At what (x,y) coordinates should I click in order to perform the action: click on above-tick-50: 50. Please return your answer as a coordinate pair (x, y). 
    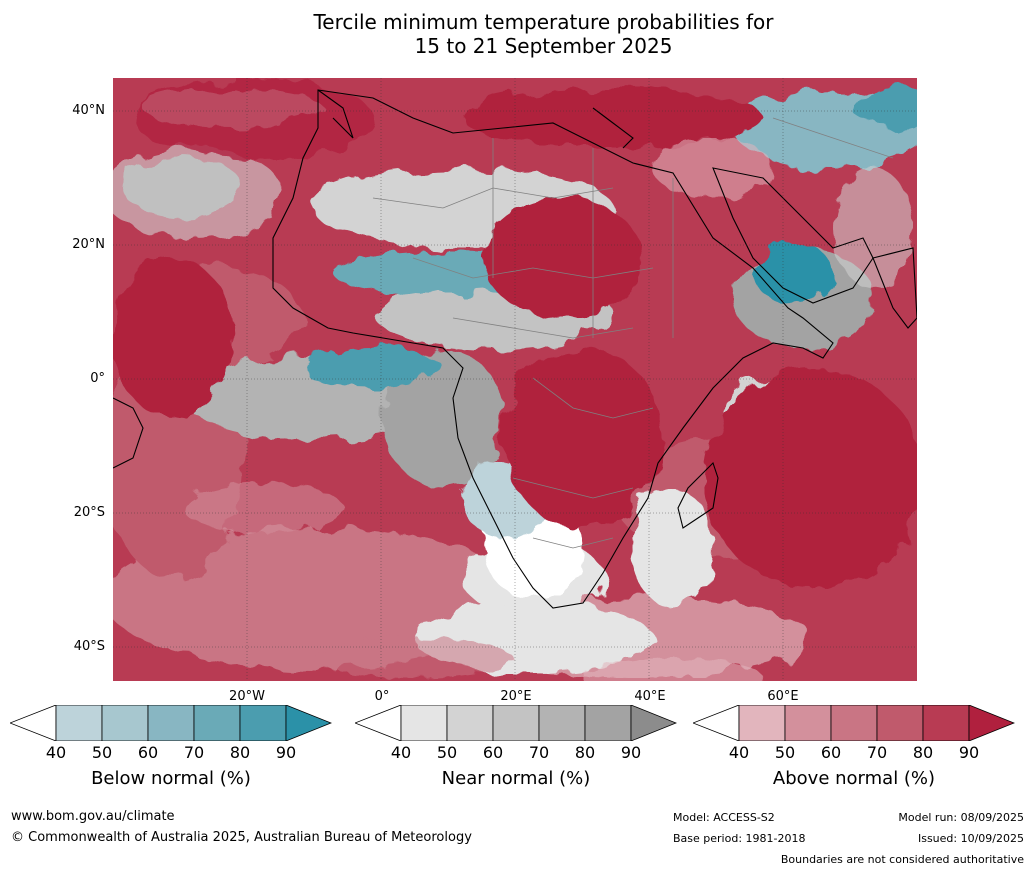
    Looking at the image, I should click on (785, 752).